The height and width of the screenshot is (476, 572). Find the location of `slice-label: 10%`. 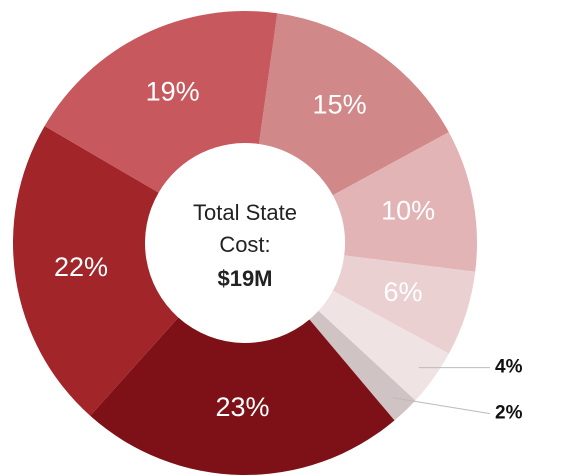

slice-label: 10% is located at coordinates (408, 210).